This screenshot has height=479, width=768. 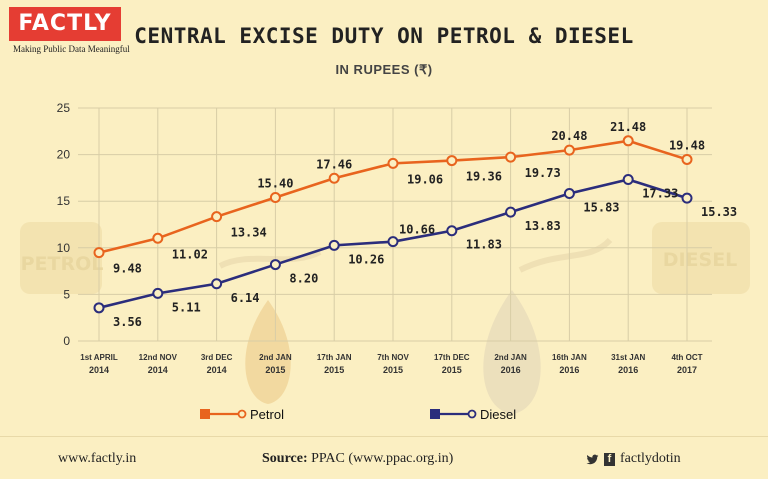 I want to click on x-tick-label: 1st APRIL, so click(x=99, y=357).